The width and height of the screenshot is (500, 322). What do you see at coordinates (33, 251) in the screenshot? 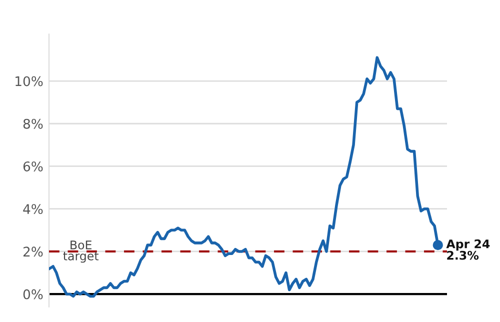
I see `y-tick-label: 2%` at bounding box center [33, 251].